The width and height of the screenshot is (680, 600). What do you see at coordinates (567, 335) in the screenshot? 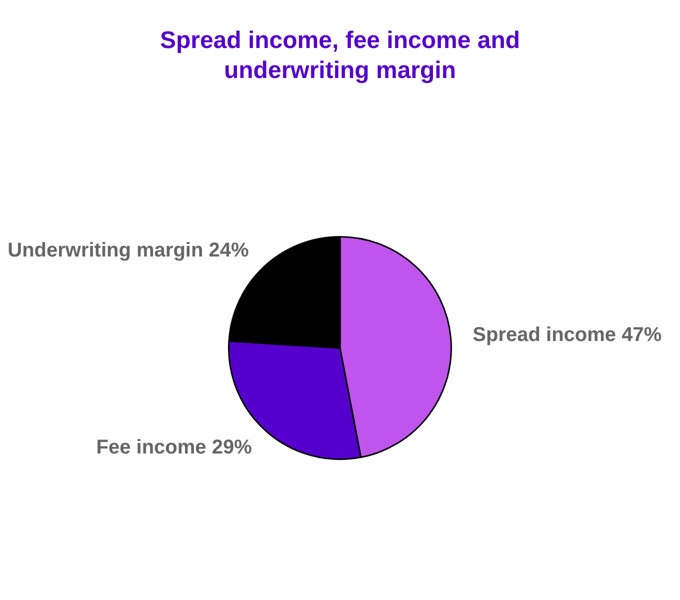
I see `slice-label: Spread income 47%` at bounding box center [567, 335].